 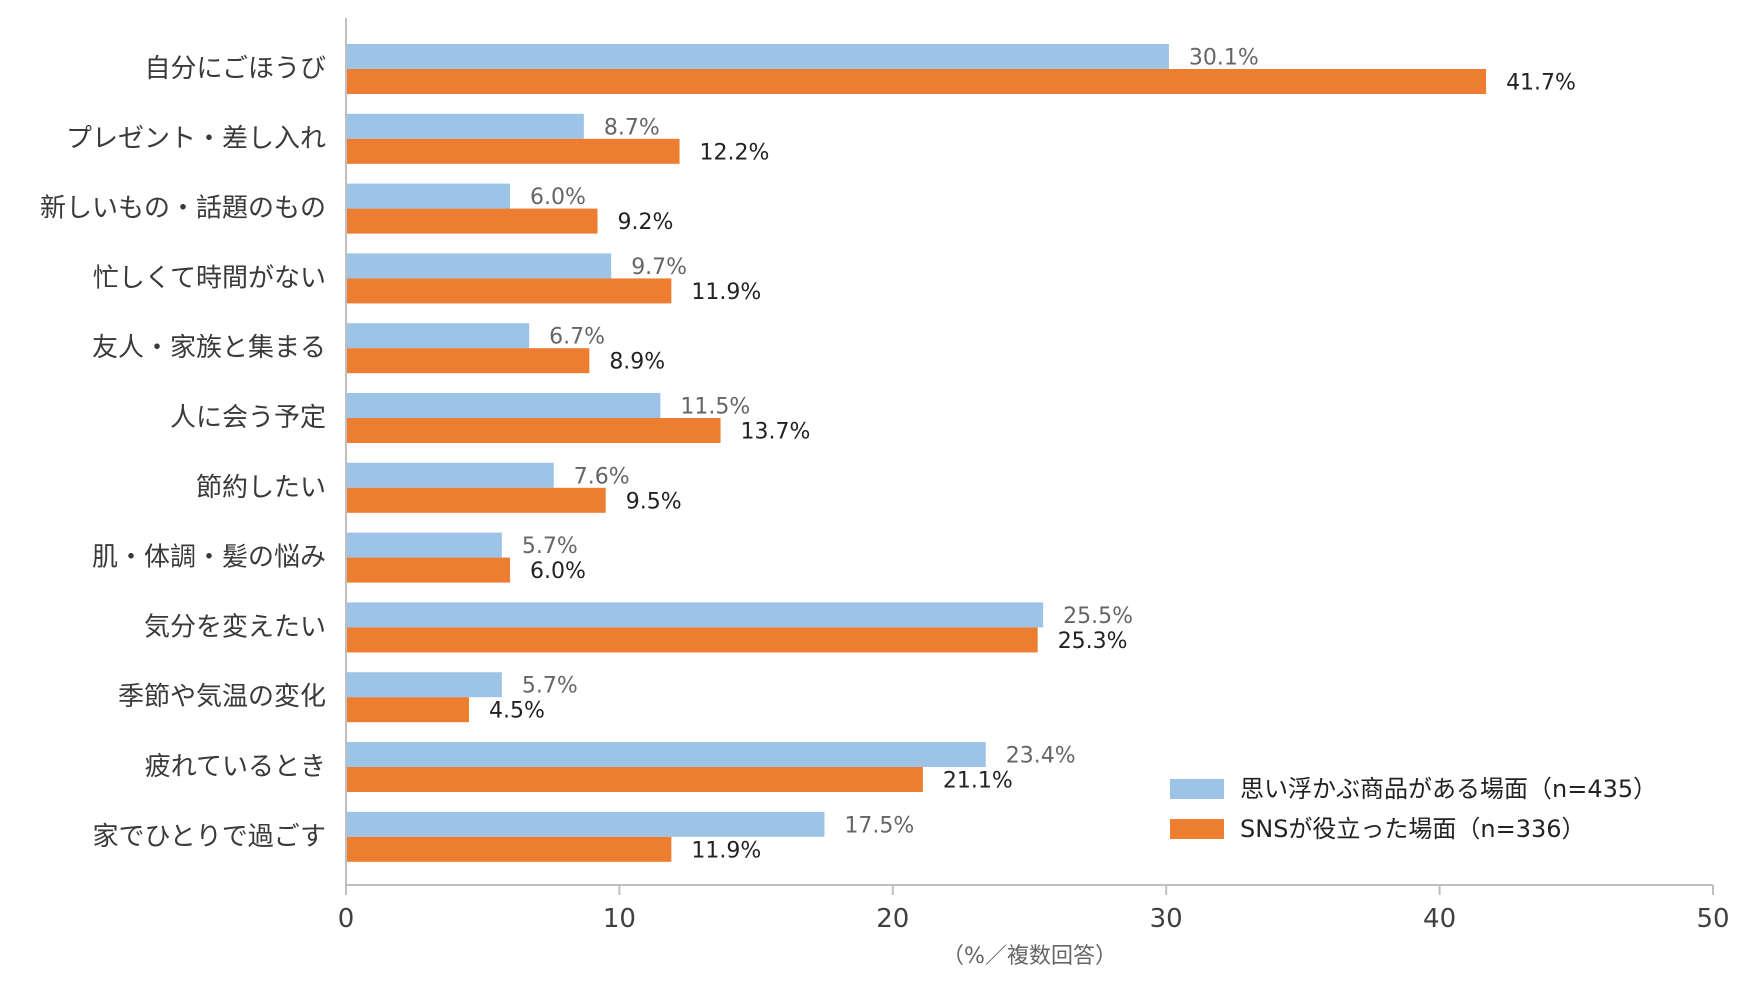 What do you see at coordinates (1093, 641) in the screenshot?
I see `data-label-series-2: 25.3%` at bounding box center [1093, 641].